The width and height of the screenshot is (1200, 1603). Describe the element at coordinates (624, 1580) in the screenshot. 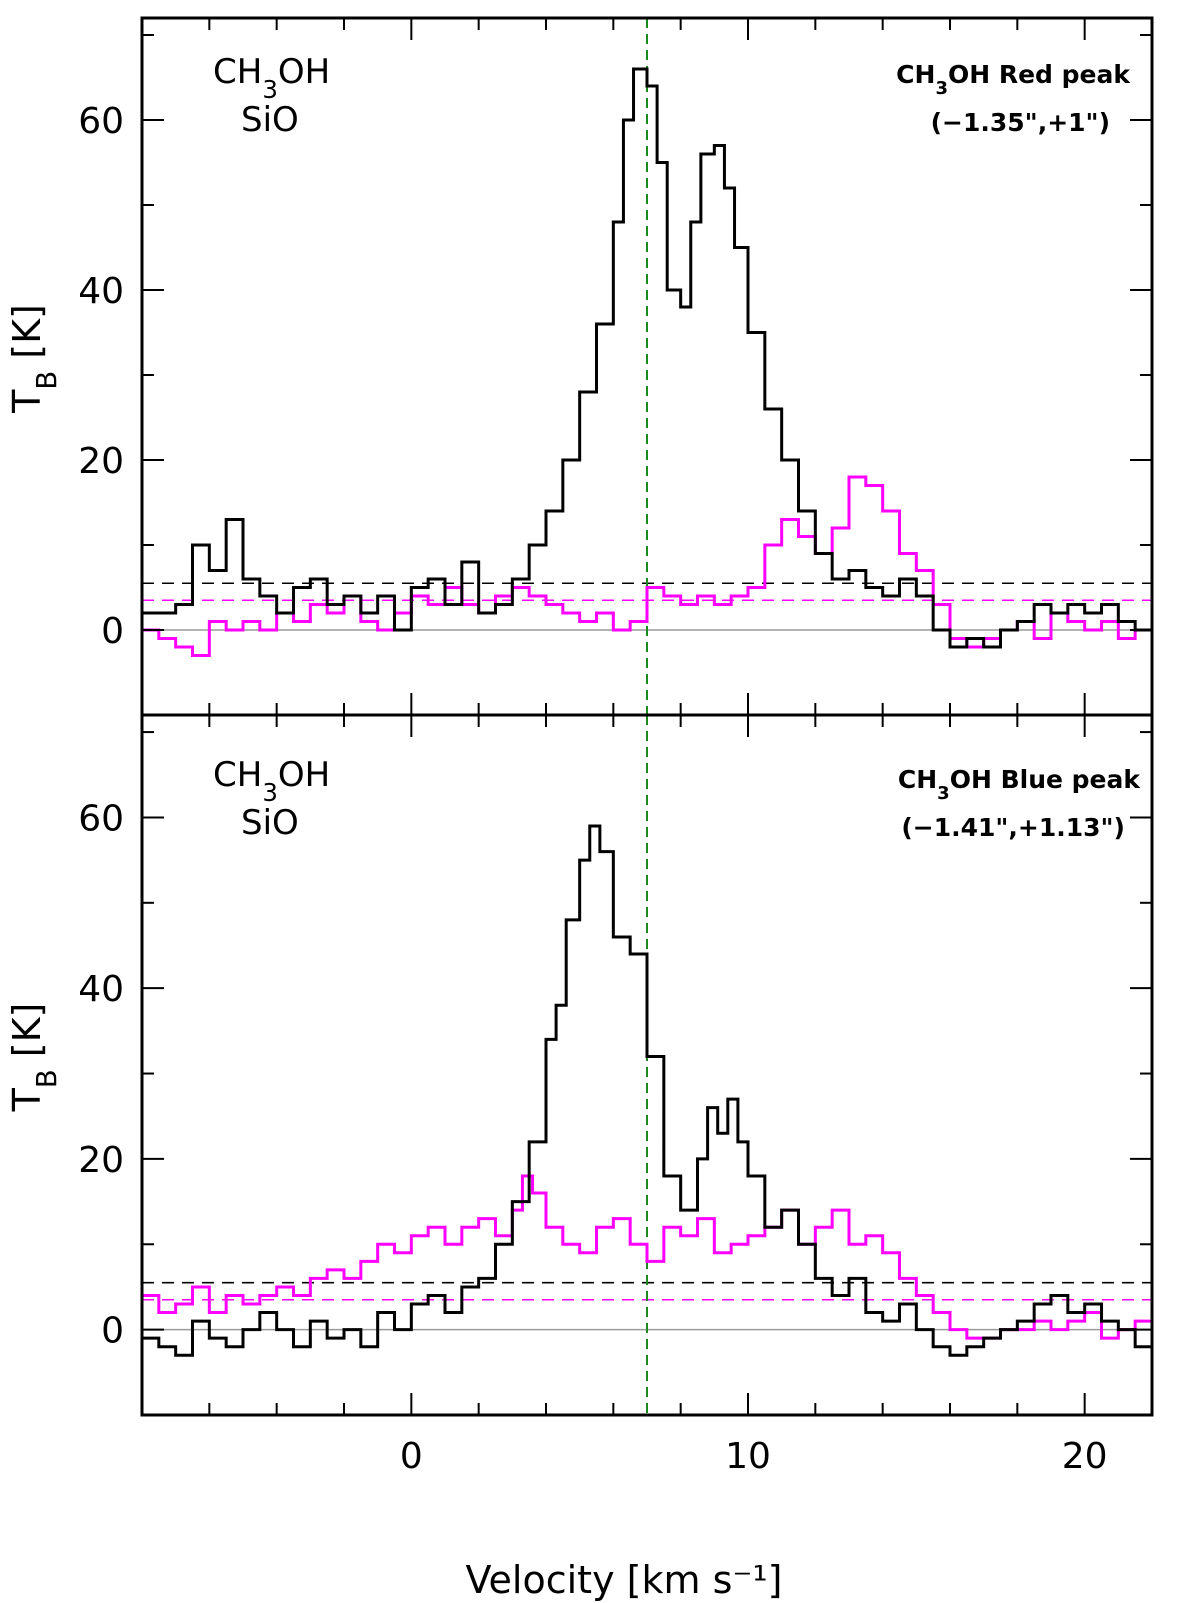

I see `x-axis-title: Velocity [km s⁻¹]` at that location.